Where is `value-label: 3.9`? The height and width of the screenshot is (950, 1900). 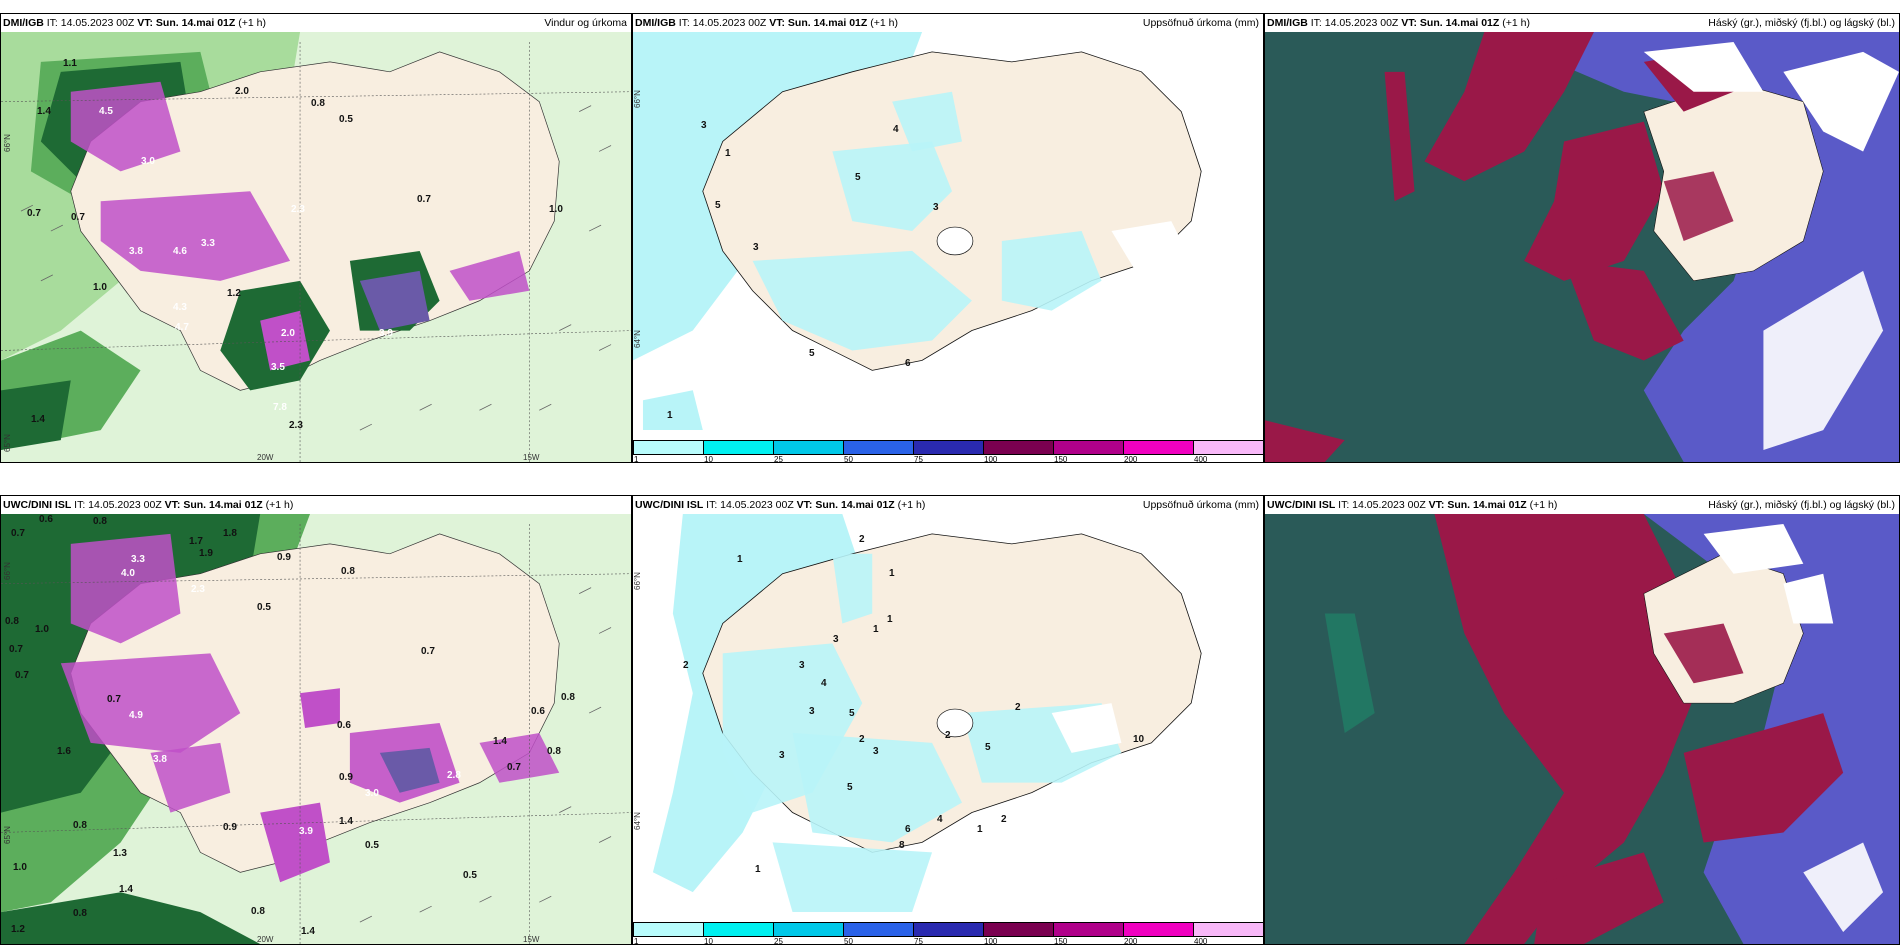
value-label: 3.9 is located at coordinates (386, 333).